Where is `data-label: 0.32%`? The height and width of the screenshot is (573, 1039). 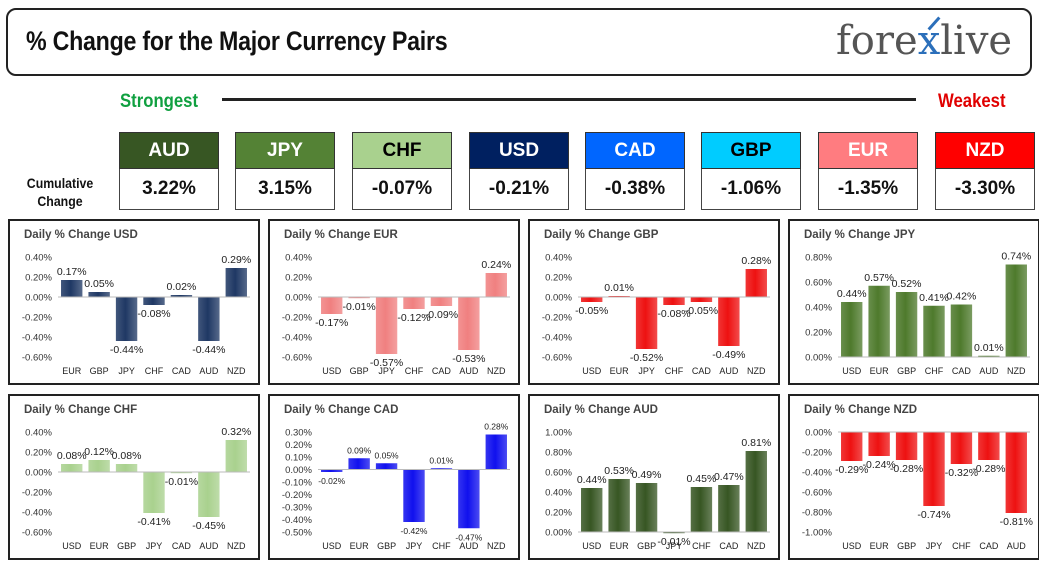 data-label: 0.32% is located at coordinates (236, 432).